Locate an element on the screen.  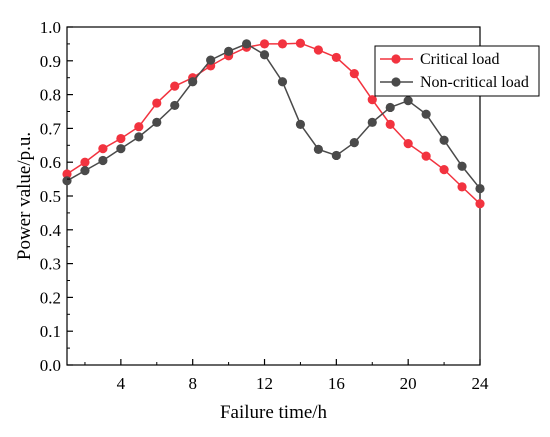
y-tick-label: 0.3 is located at coordinates (50, 264).